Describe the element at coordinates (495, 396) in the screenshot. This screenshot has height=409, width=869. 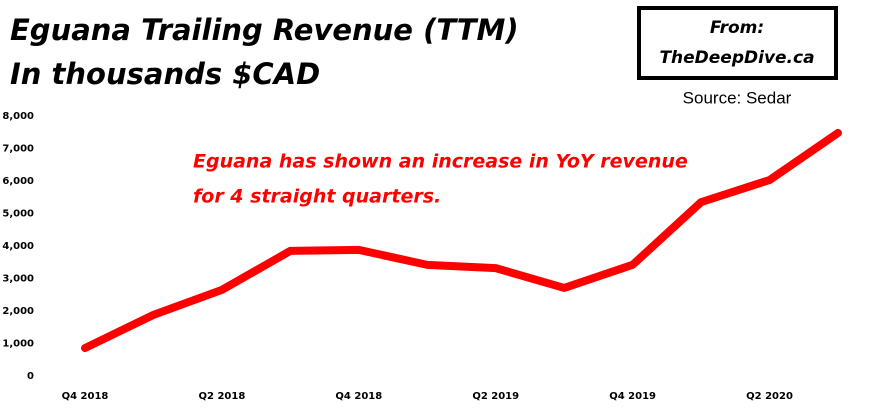
I see `x-tick-label: Q2 2019` at that location.